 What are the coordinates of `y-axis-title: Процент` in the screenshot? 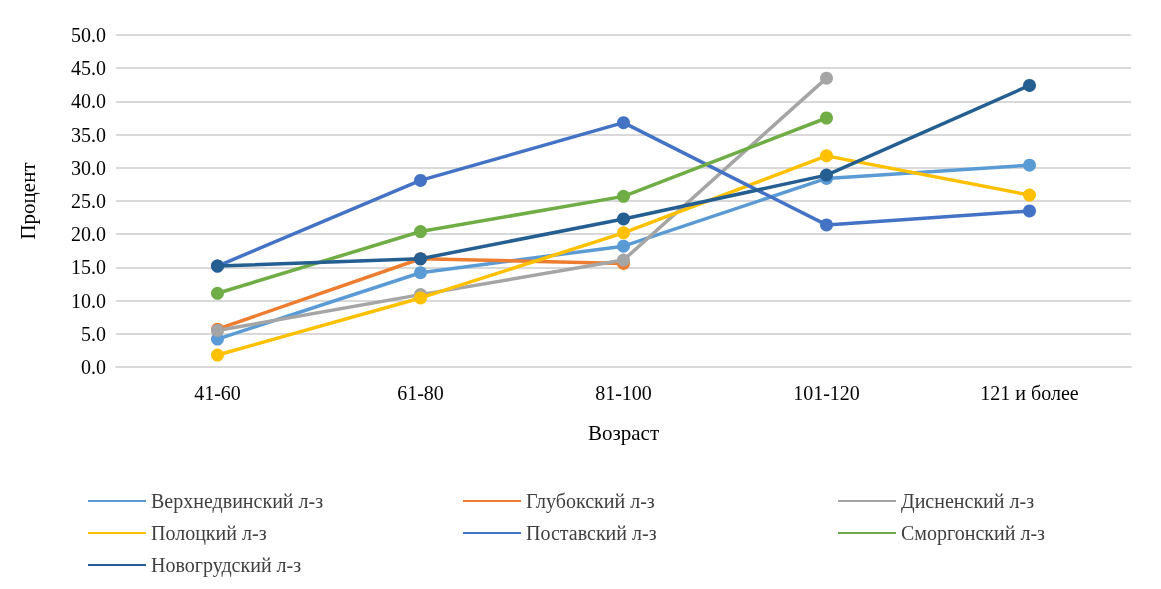 It's located at (27, 201).